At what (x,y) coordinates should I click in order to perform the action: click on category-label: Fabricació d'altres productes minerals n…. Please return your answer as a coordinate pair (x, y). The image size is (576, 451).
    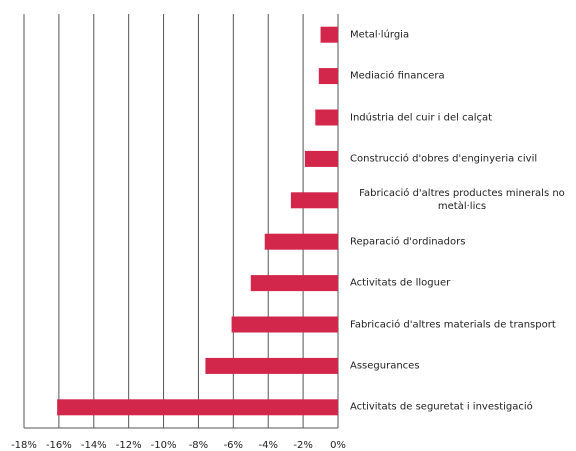
    Looking at the image, I should click on (462, 200).